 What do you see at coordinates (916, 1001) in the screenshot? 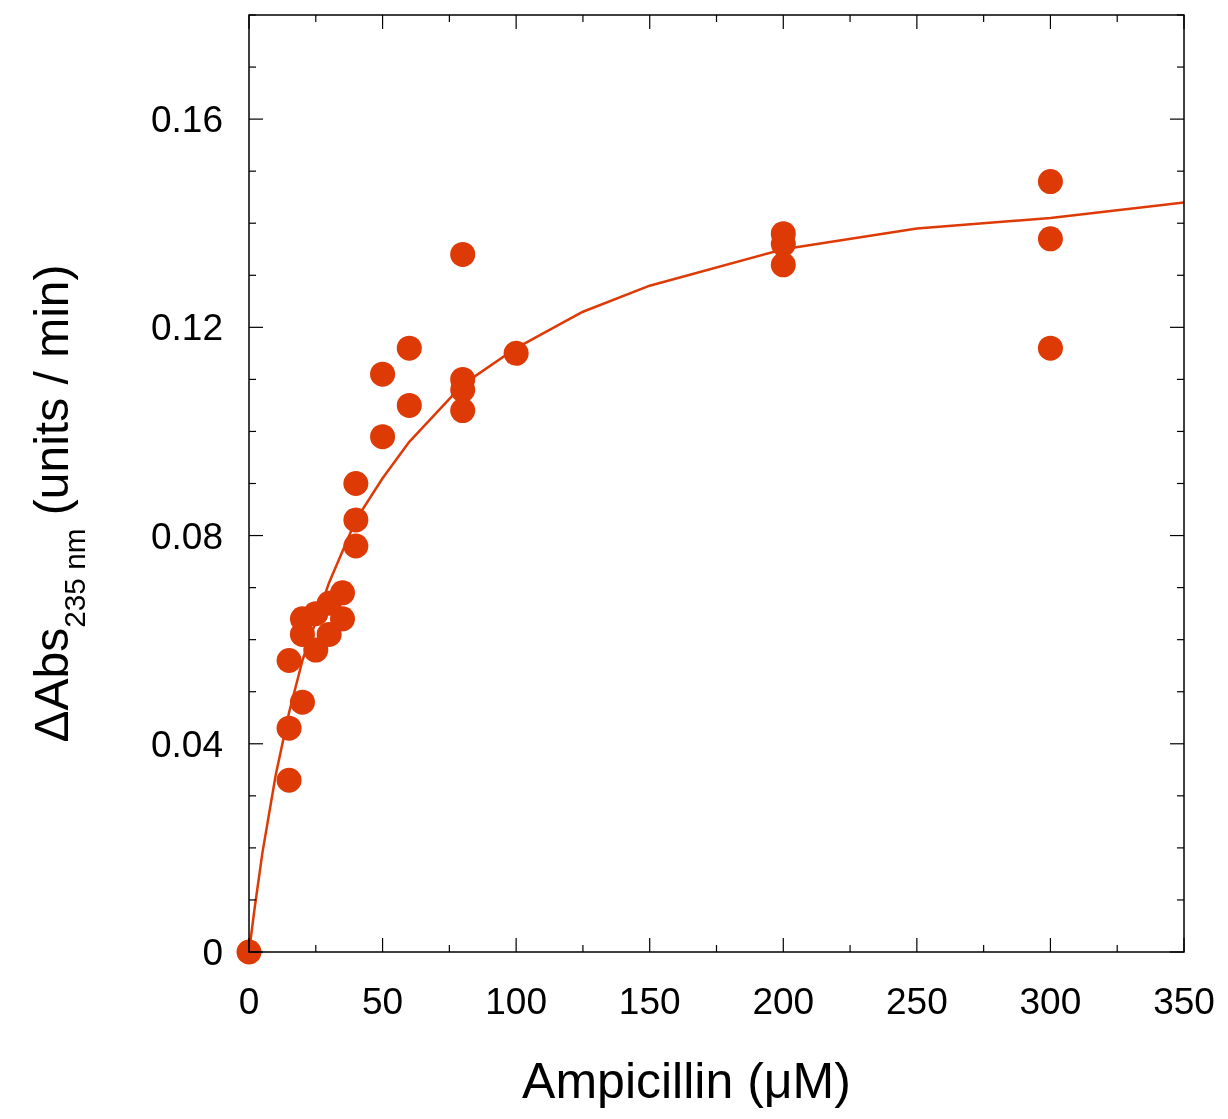
I see `x-tick-label: 250` at bounding box center [916, 1001].